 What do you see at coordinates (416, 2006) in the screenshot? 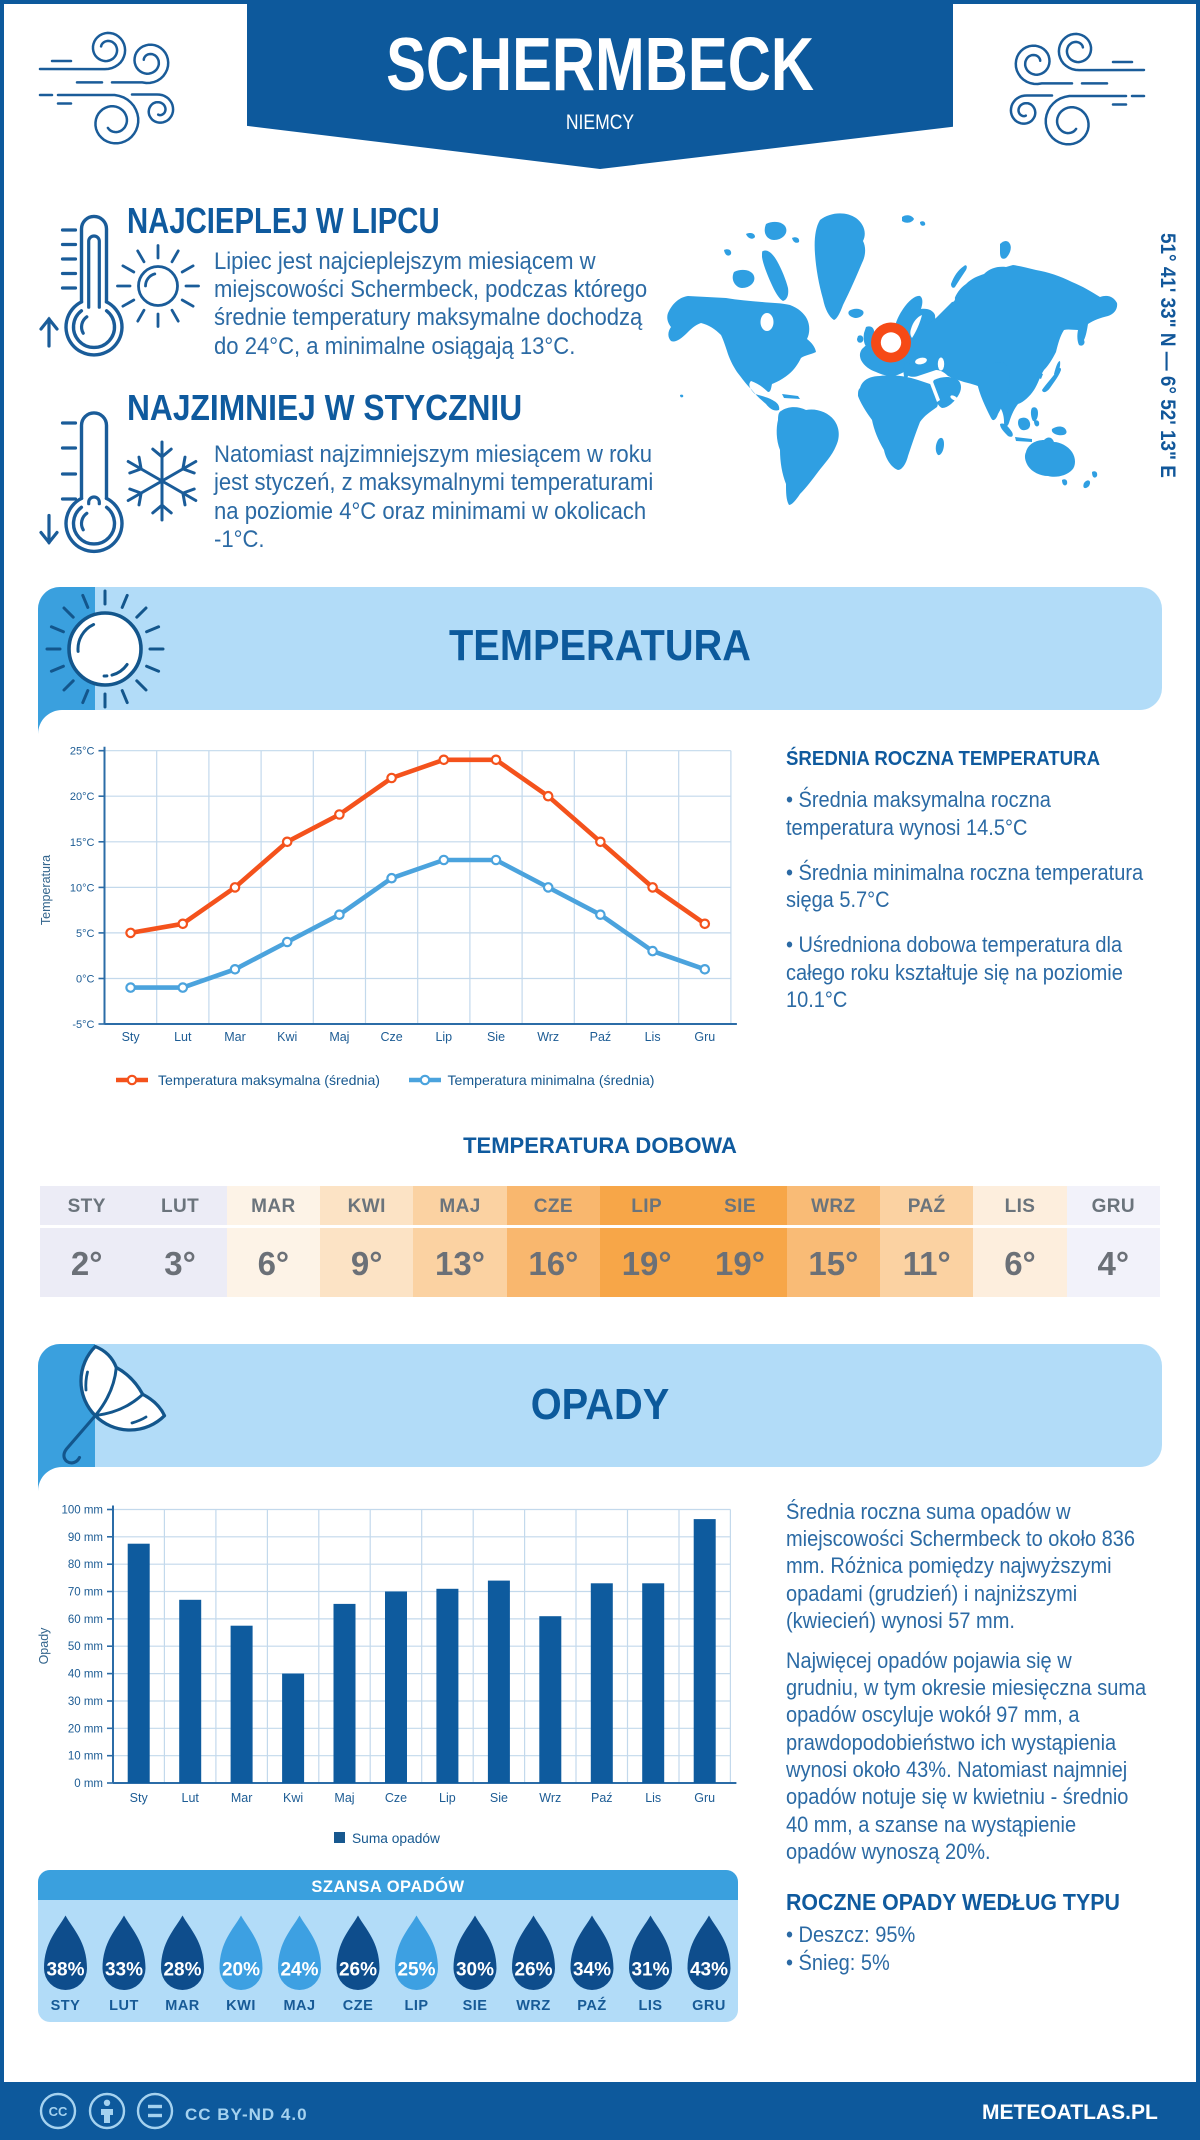
I see `svg-text: LIP` at bounding box center [416, 2006].